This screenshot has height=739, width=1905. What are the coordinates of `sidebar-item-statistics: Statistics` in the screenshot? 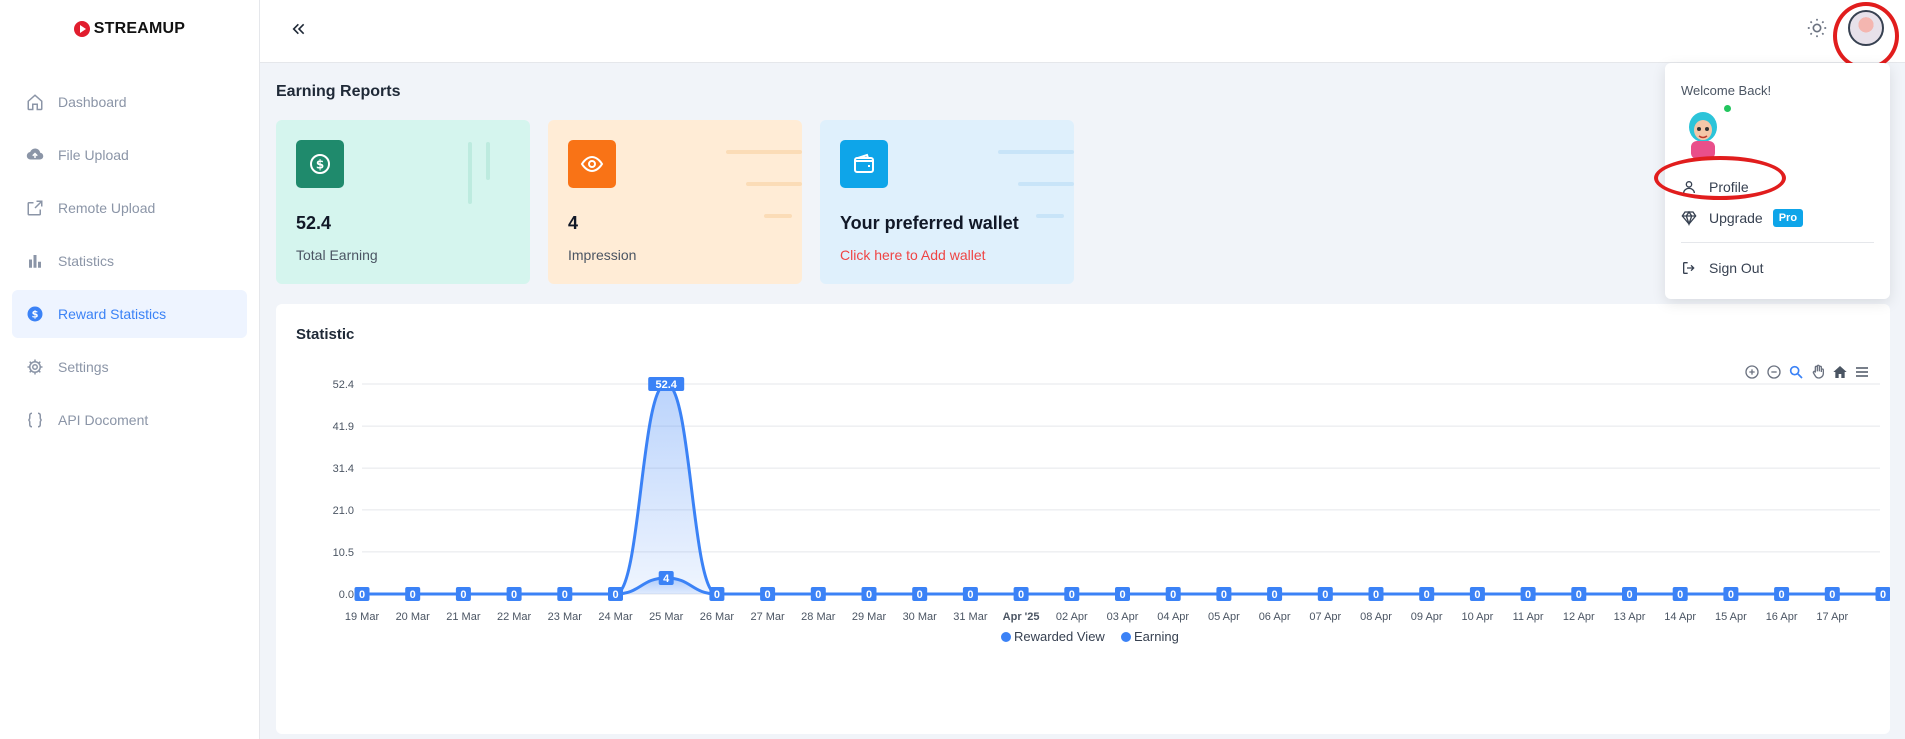 It's located at (129, 261).